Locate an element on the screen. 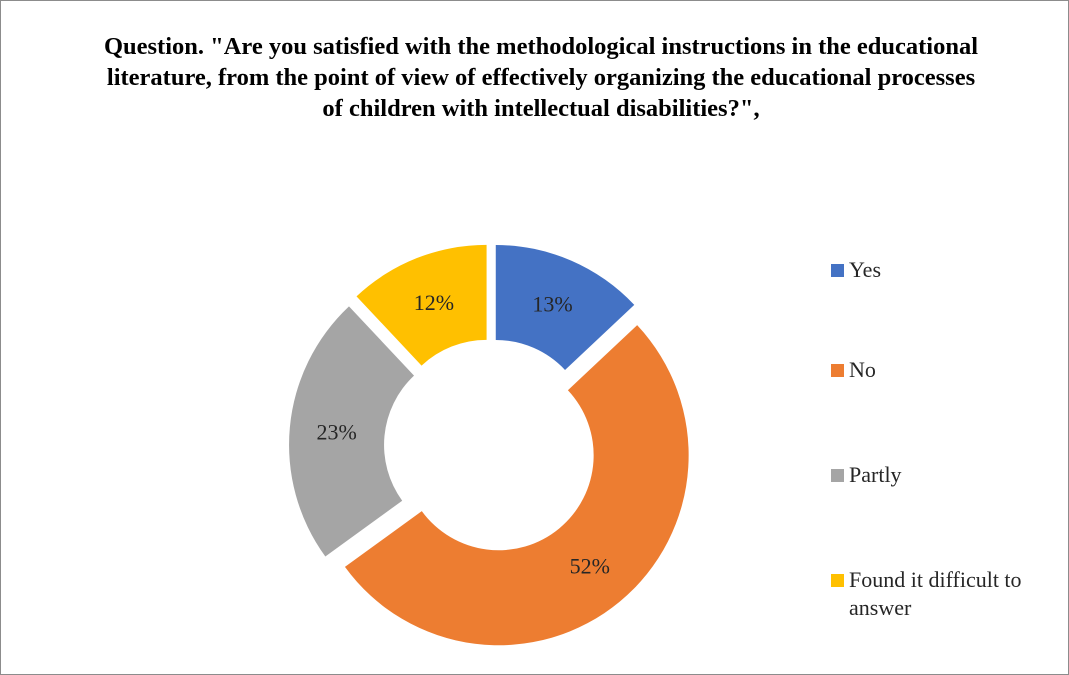 The width and height of the screenshot is (1069, 675). legend-item-difficult: Found it difficult to answer is located at coordinates (941, 594).